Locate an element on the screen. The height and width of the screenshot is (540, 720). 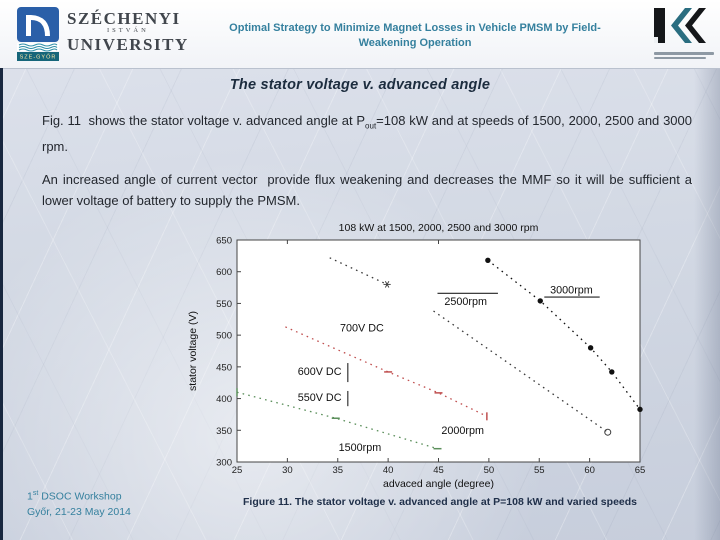
x-tick-label: 55 is located at coordinates (539, 470).